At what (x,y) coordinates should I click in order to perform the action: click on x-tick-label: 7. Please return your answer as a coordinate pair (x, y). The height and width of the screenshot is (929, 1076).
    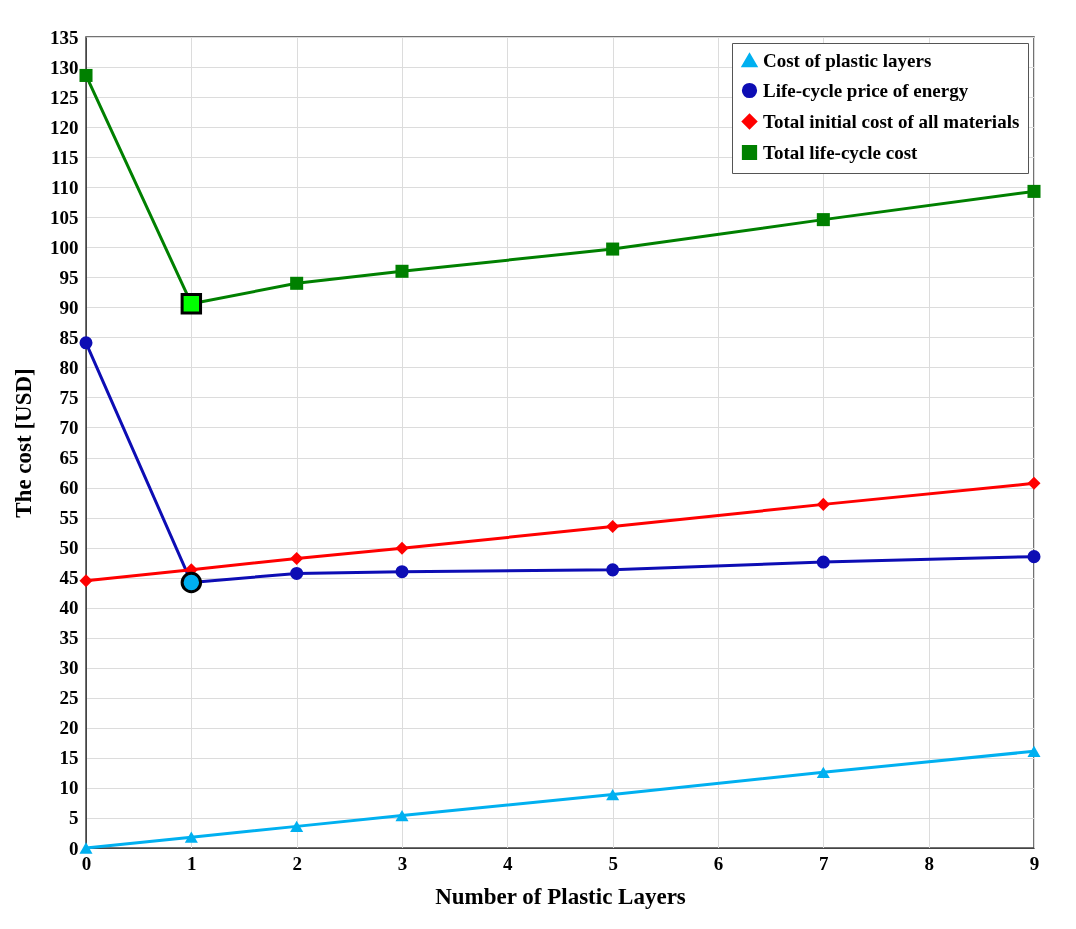
    Looking at the image, I should click on (824, 863).